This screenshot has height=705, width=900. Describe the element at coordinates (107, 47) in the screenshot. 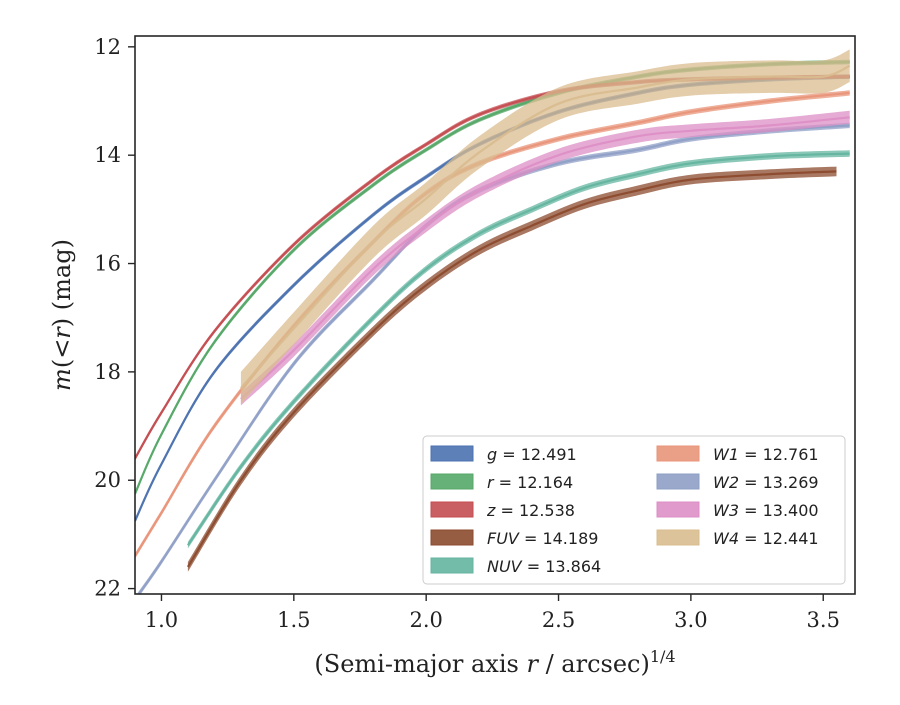

I see `y-tick-label: 12` at that location.